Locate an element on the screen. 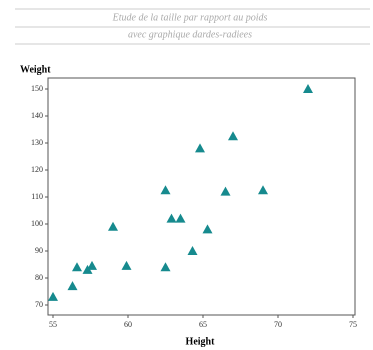 The image size is (373, 350). chart-subtitle: avec graphique dardes-radiees is located at coordinates (190, 34).